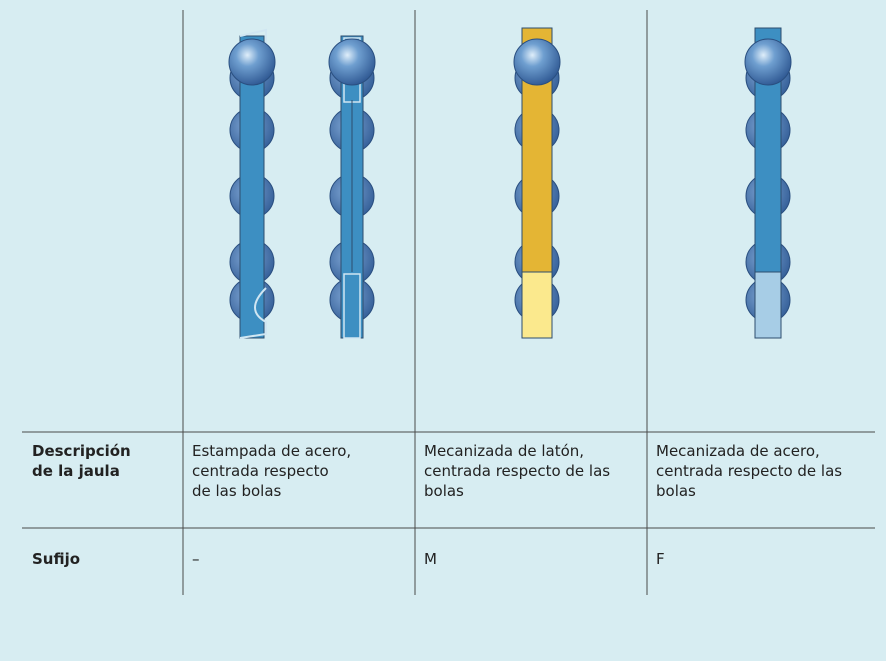  Describe the element at coordinates (81, 461) in the screenshot. I see `row-label: Descripción de la jaula` at that location.